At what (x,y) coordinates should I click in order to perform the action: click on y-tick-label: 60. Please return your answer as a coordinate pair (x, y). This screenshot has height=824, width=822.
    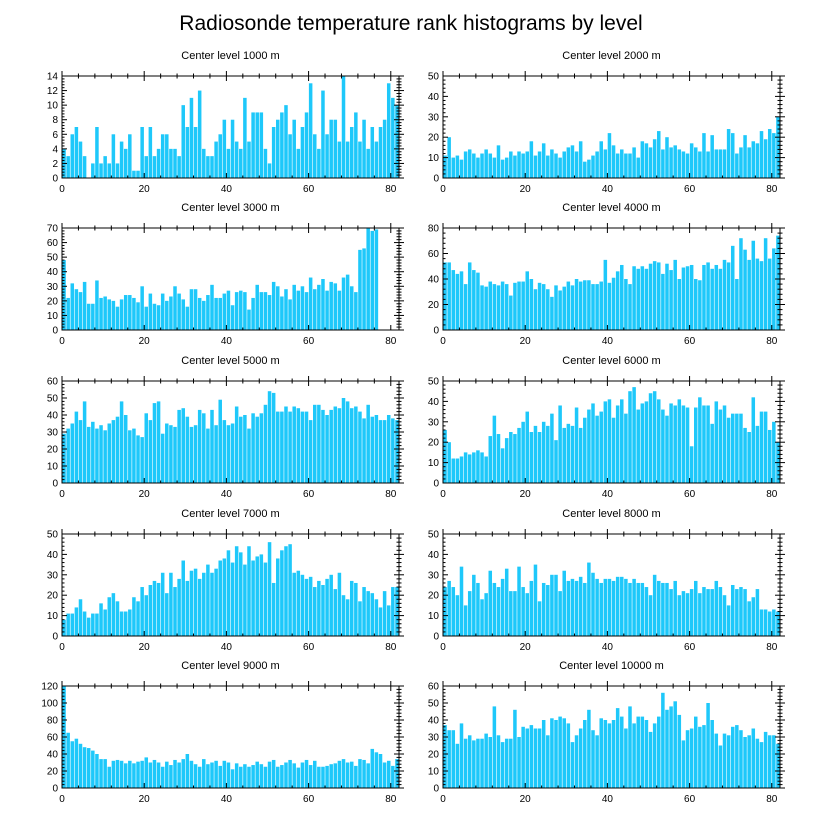
    Looking at the image, I should click on (53, 382).